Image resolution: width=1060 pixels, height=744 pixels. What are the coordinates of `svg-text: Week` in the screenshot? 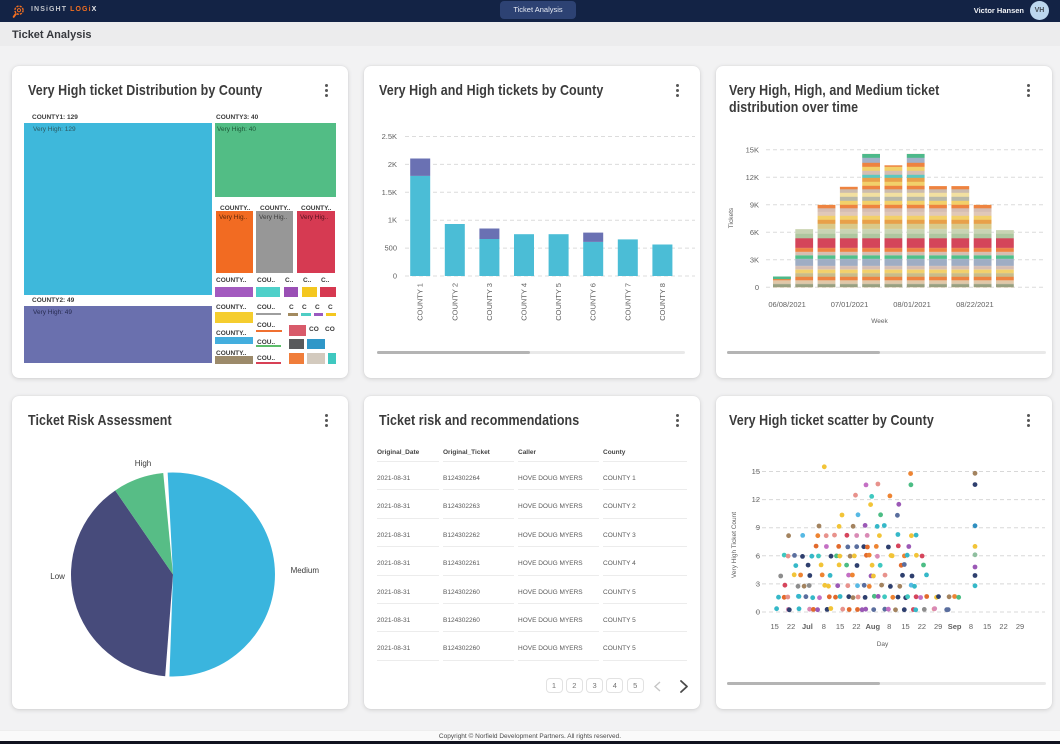 It's located at (879, 321).